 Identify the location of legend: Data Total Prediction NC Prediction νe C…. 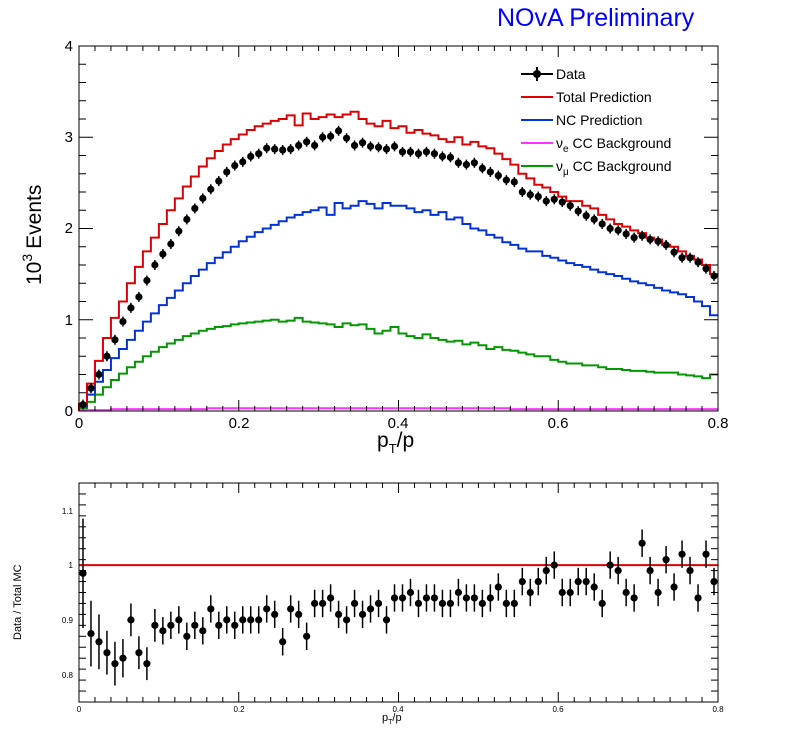
(596, 122).